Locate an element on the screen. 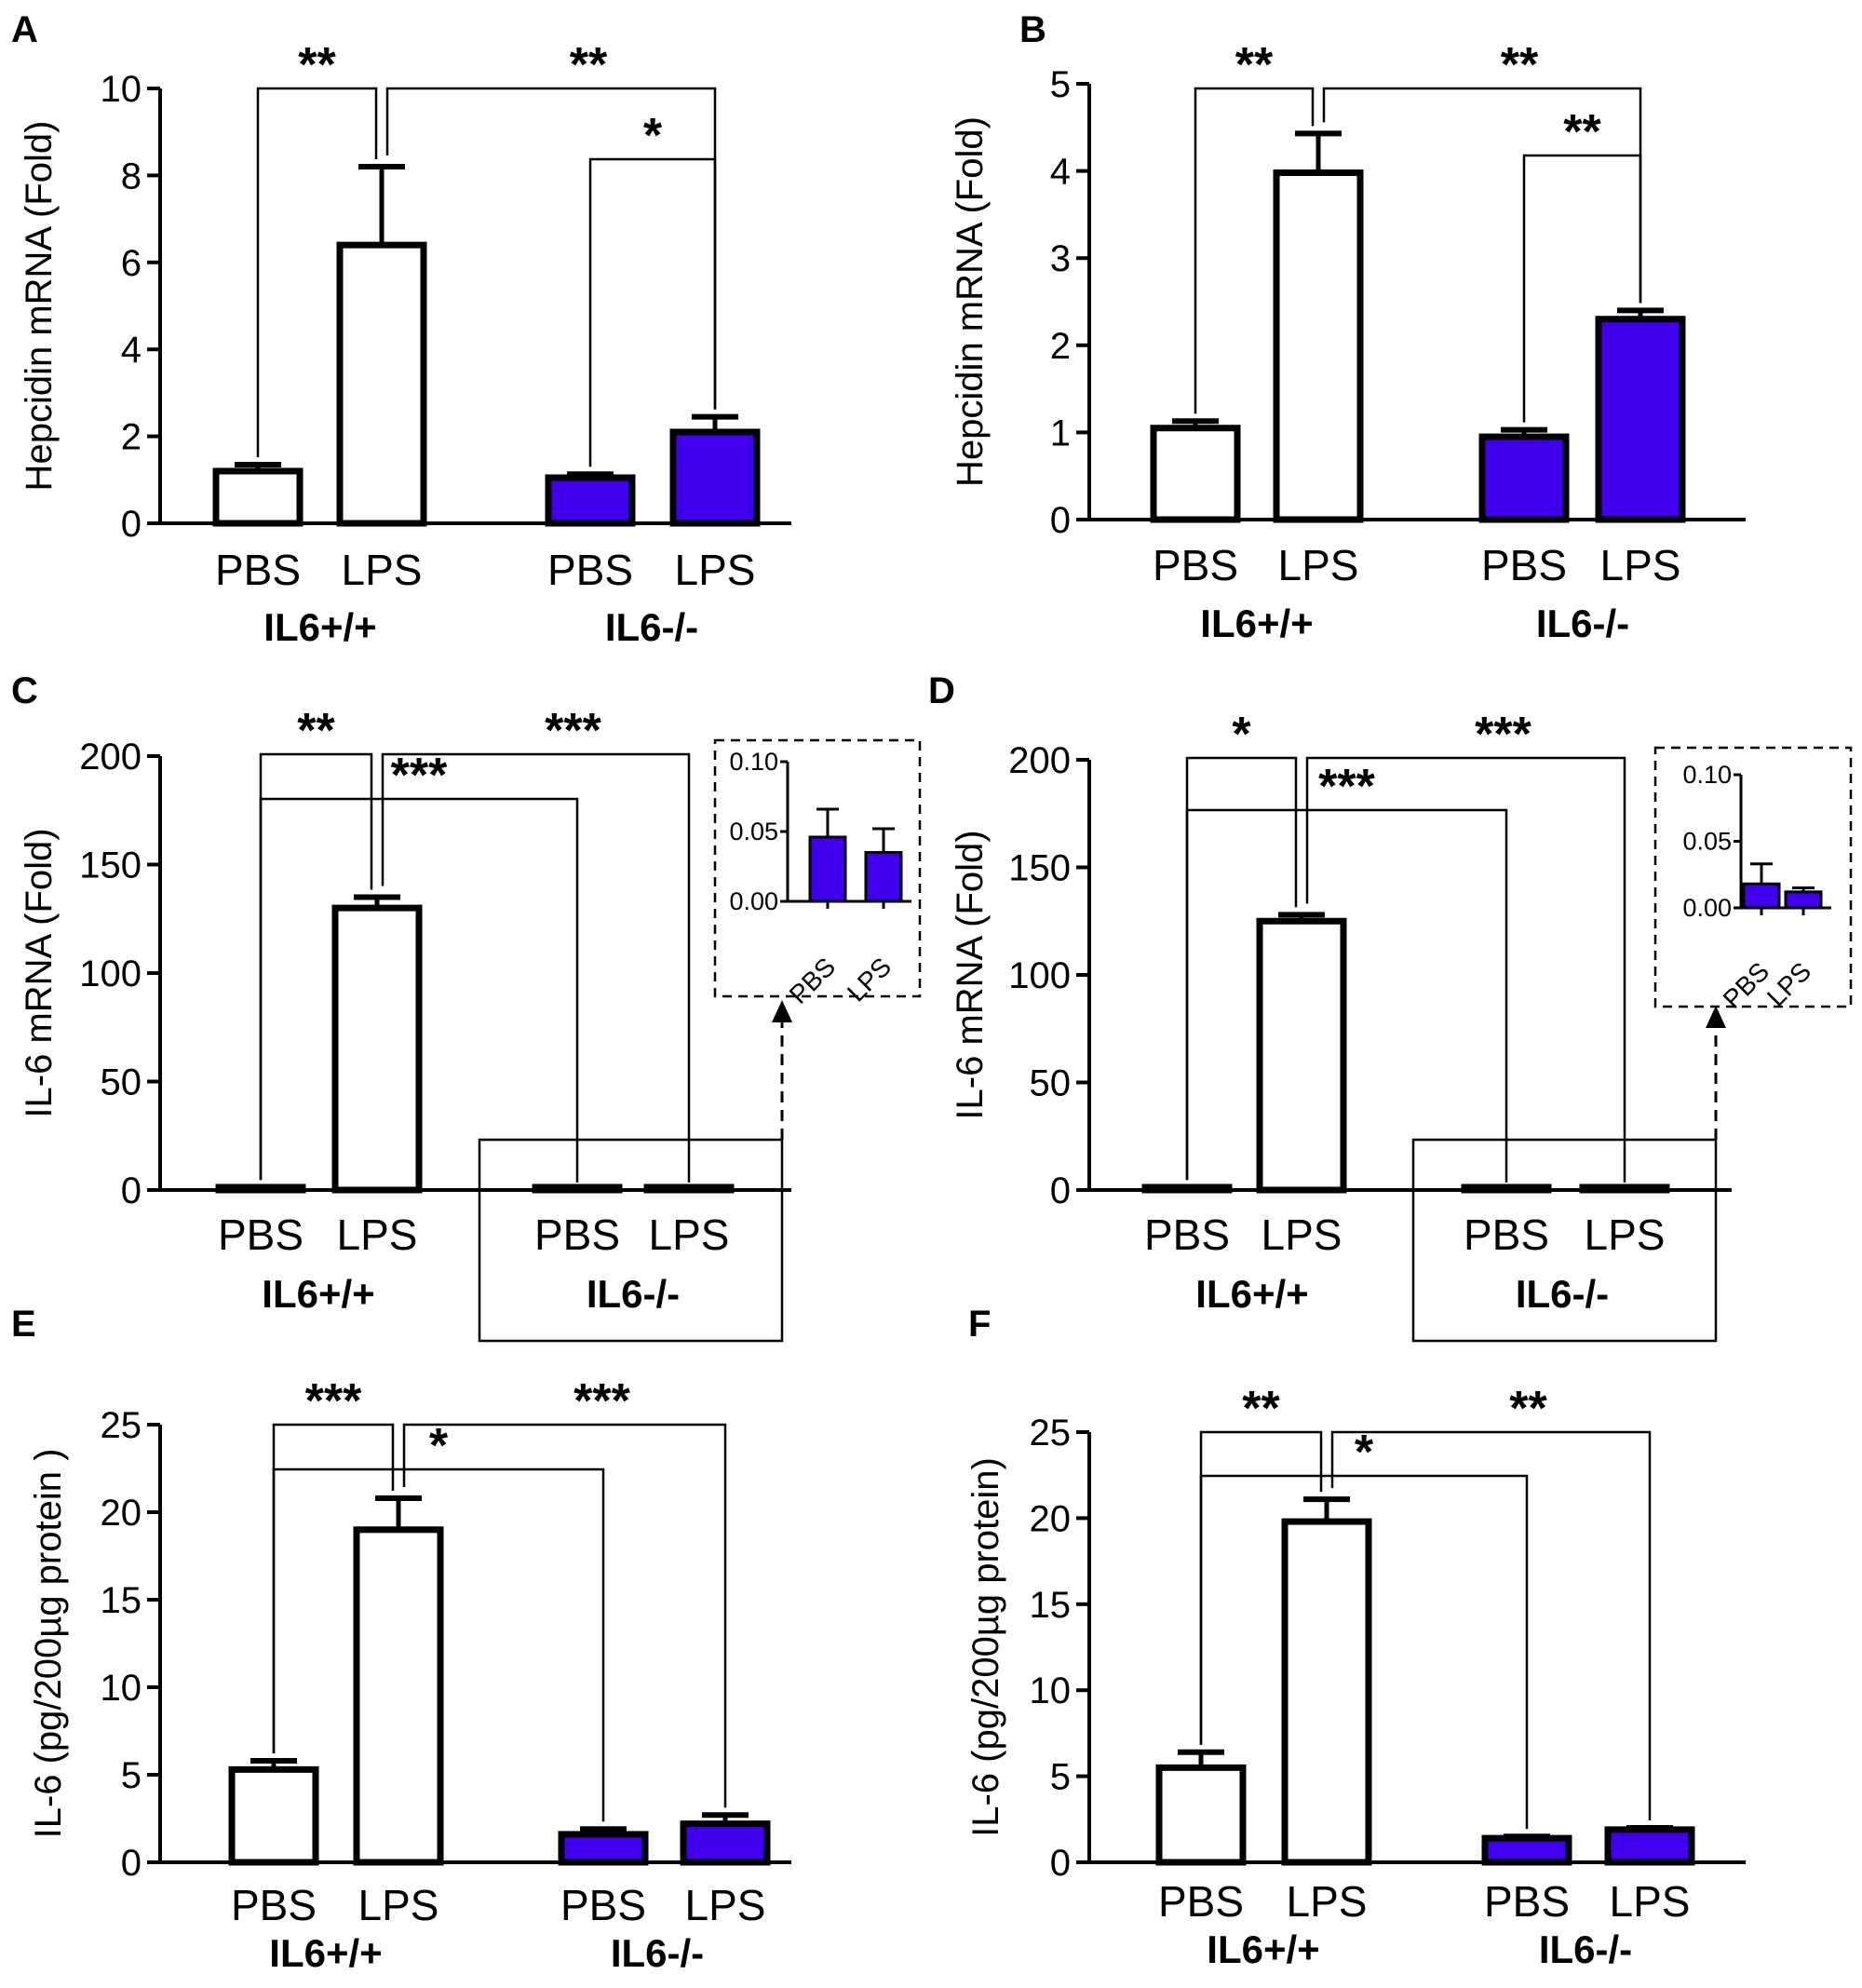 This screenshot has height=1988, width=1862. y-tick-label: 50 is located at coordinates (122, 1082).